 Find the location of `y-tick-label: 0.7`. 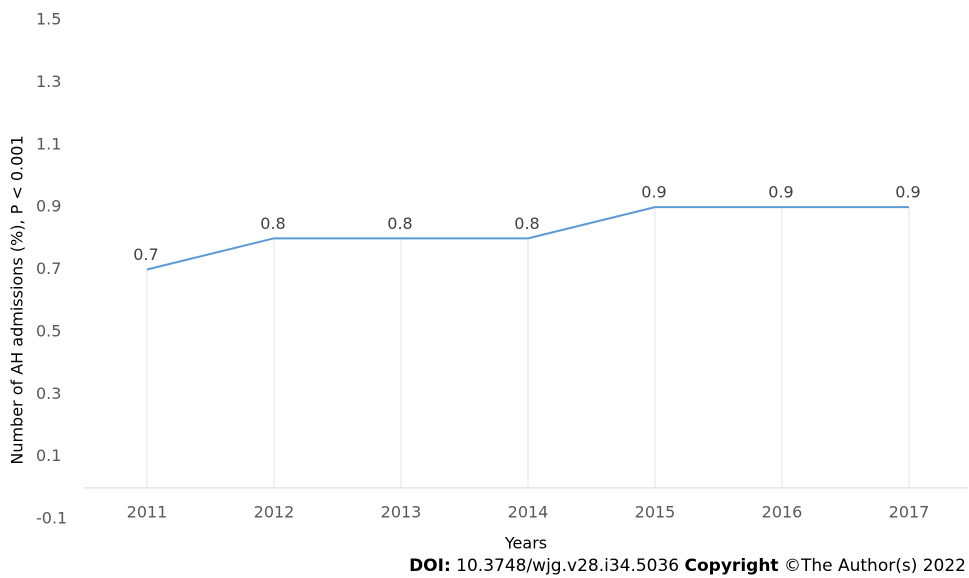

y-tick-label: 0.7 is located at coordinates (48, 268).